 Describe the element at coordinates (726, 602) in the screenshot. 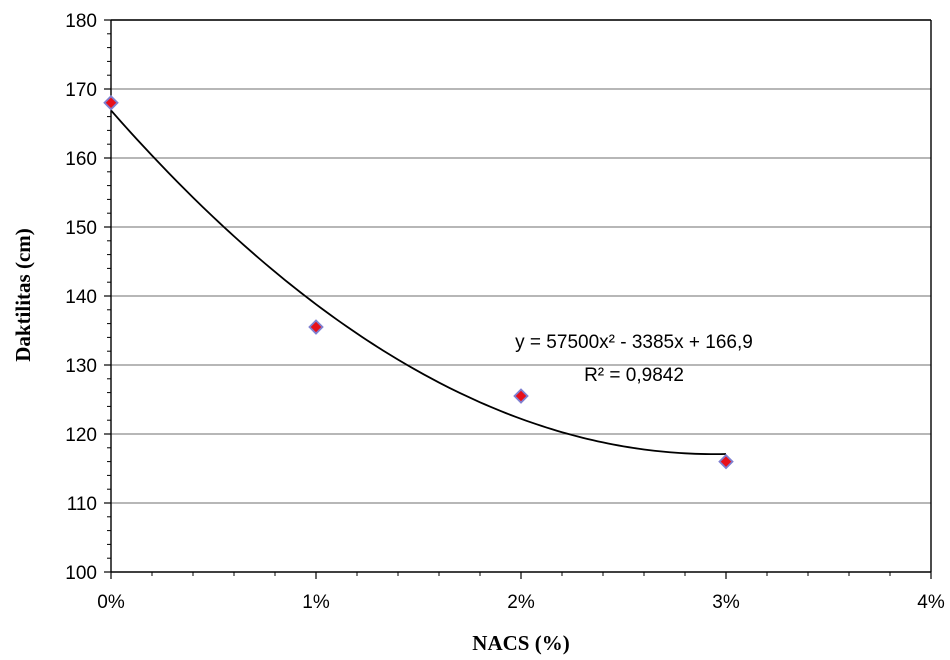

I see `x-tick-label: 3%` at that location.